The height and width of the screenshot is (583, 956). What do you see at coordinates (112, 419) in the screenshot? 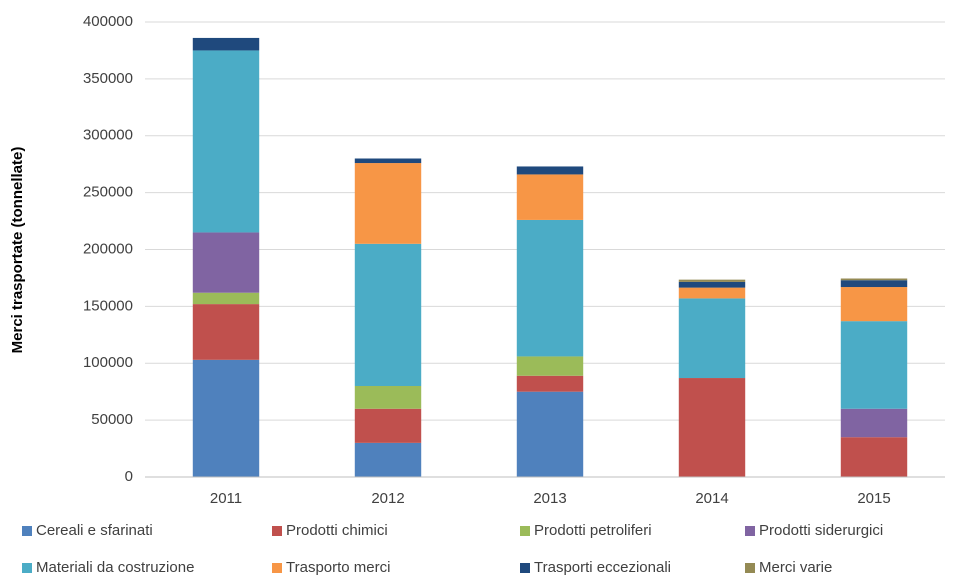
I see `y-tick-label: 50000` at bounding box center [112, 419].